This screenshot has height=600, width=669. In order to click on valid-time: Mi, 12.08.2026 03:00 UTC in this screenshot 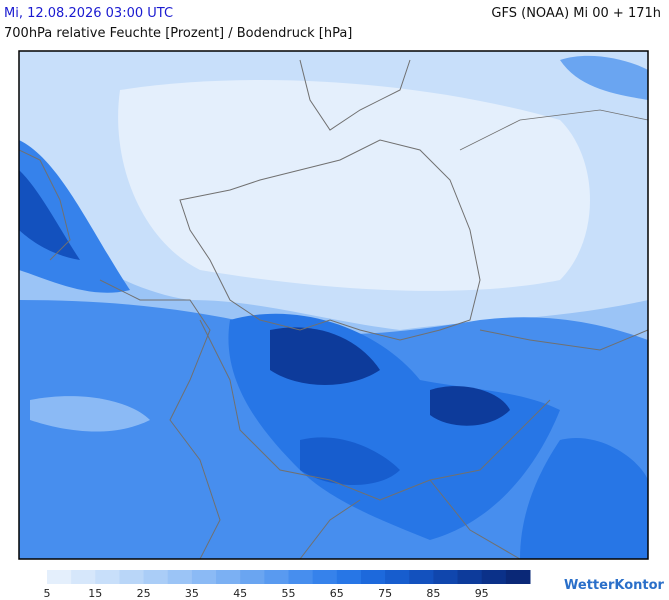, I will do `click(89, 13)`.